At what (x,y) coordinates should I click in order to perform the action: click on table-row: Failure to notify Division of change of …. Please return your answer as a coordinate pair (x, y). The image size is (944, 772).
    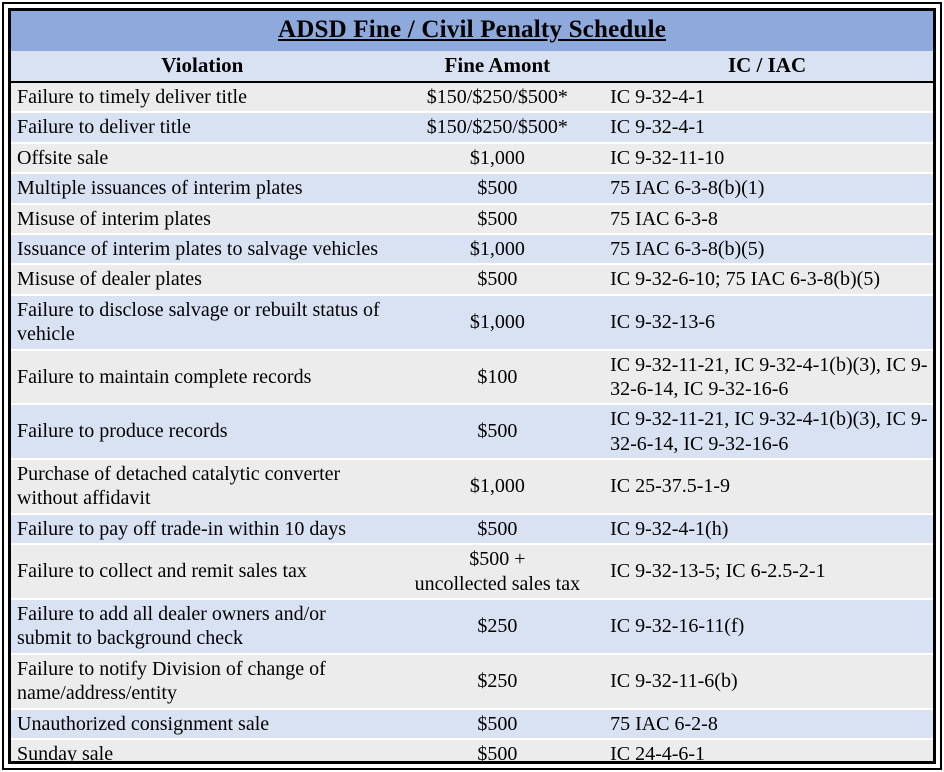
    Looking at the image, I should click on (472, 681).